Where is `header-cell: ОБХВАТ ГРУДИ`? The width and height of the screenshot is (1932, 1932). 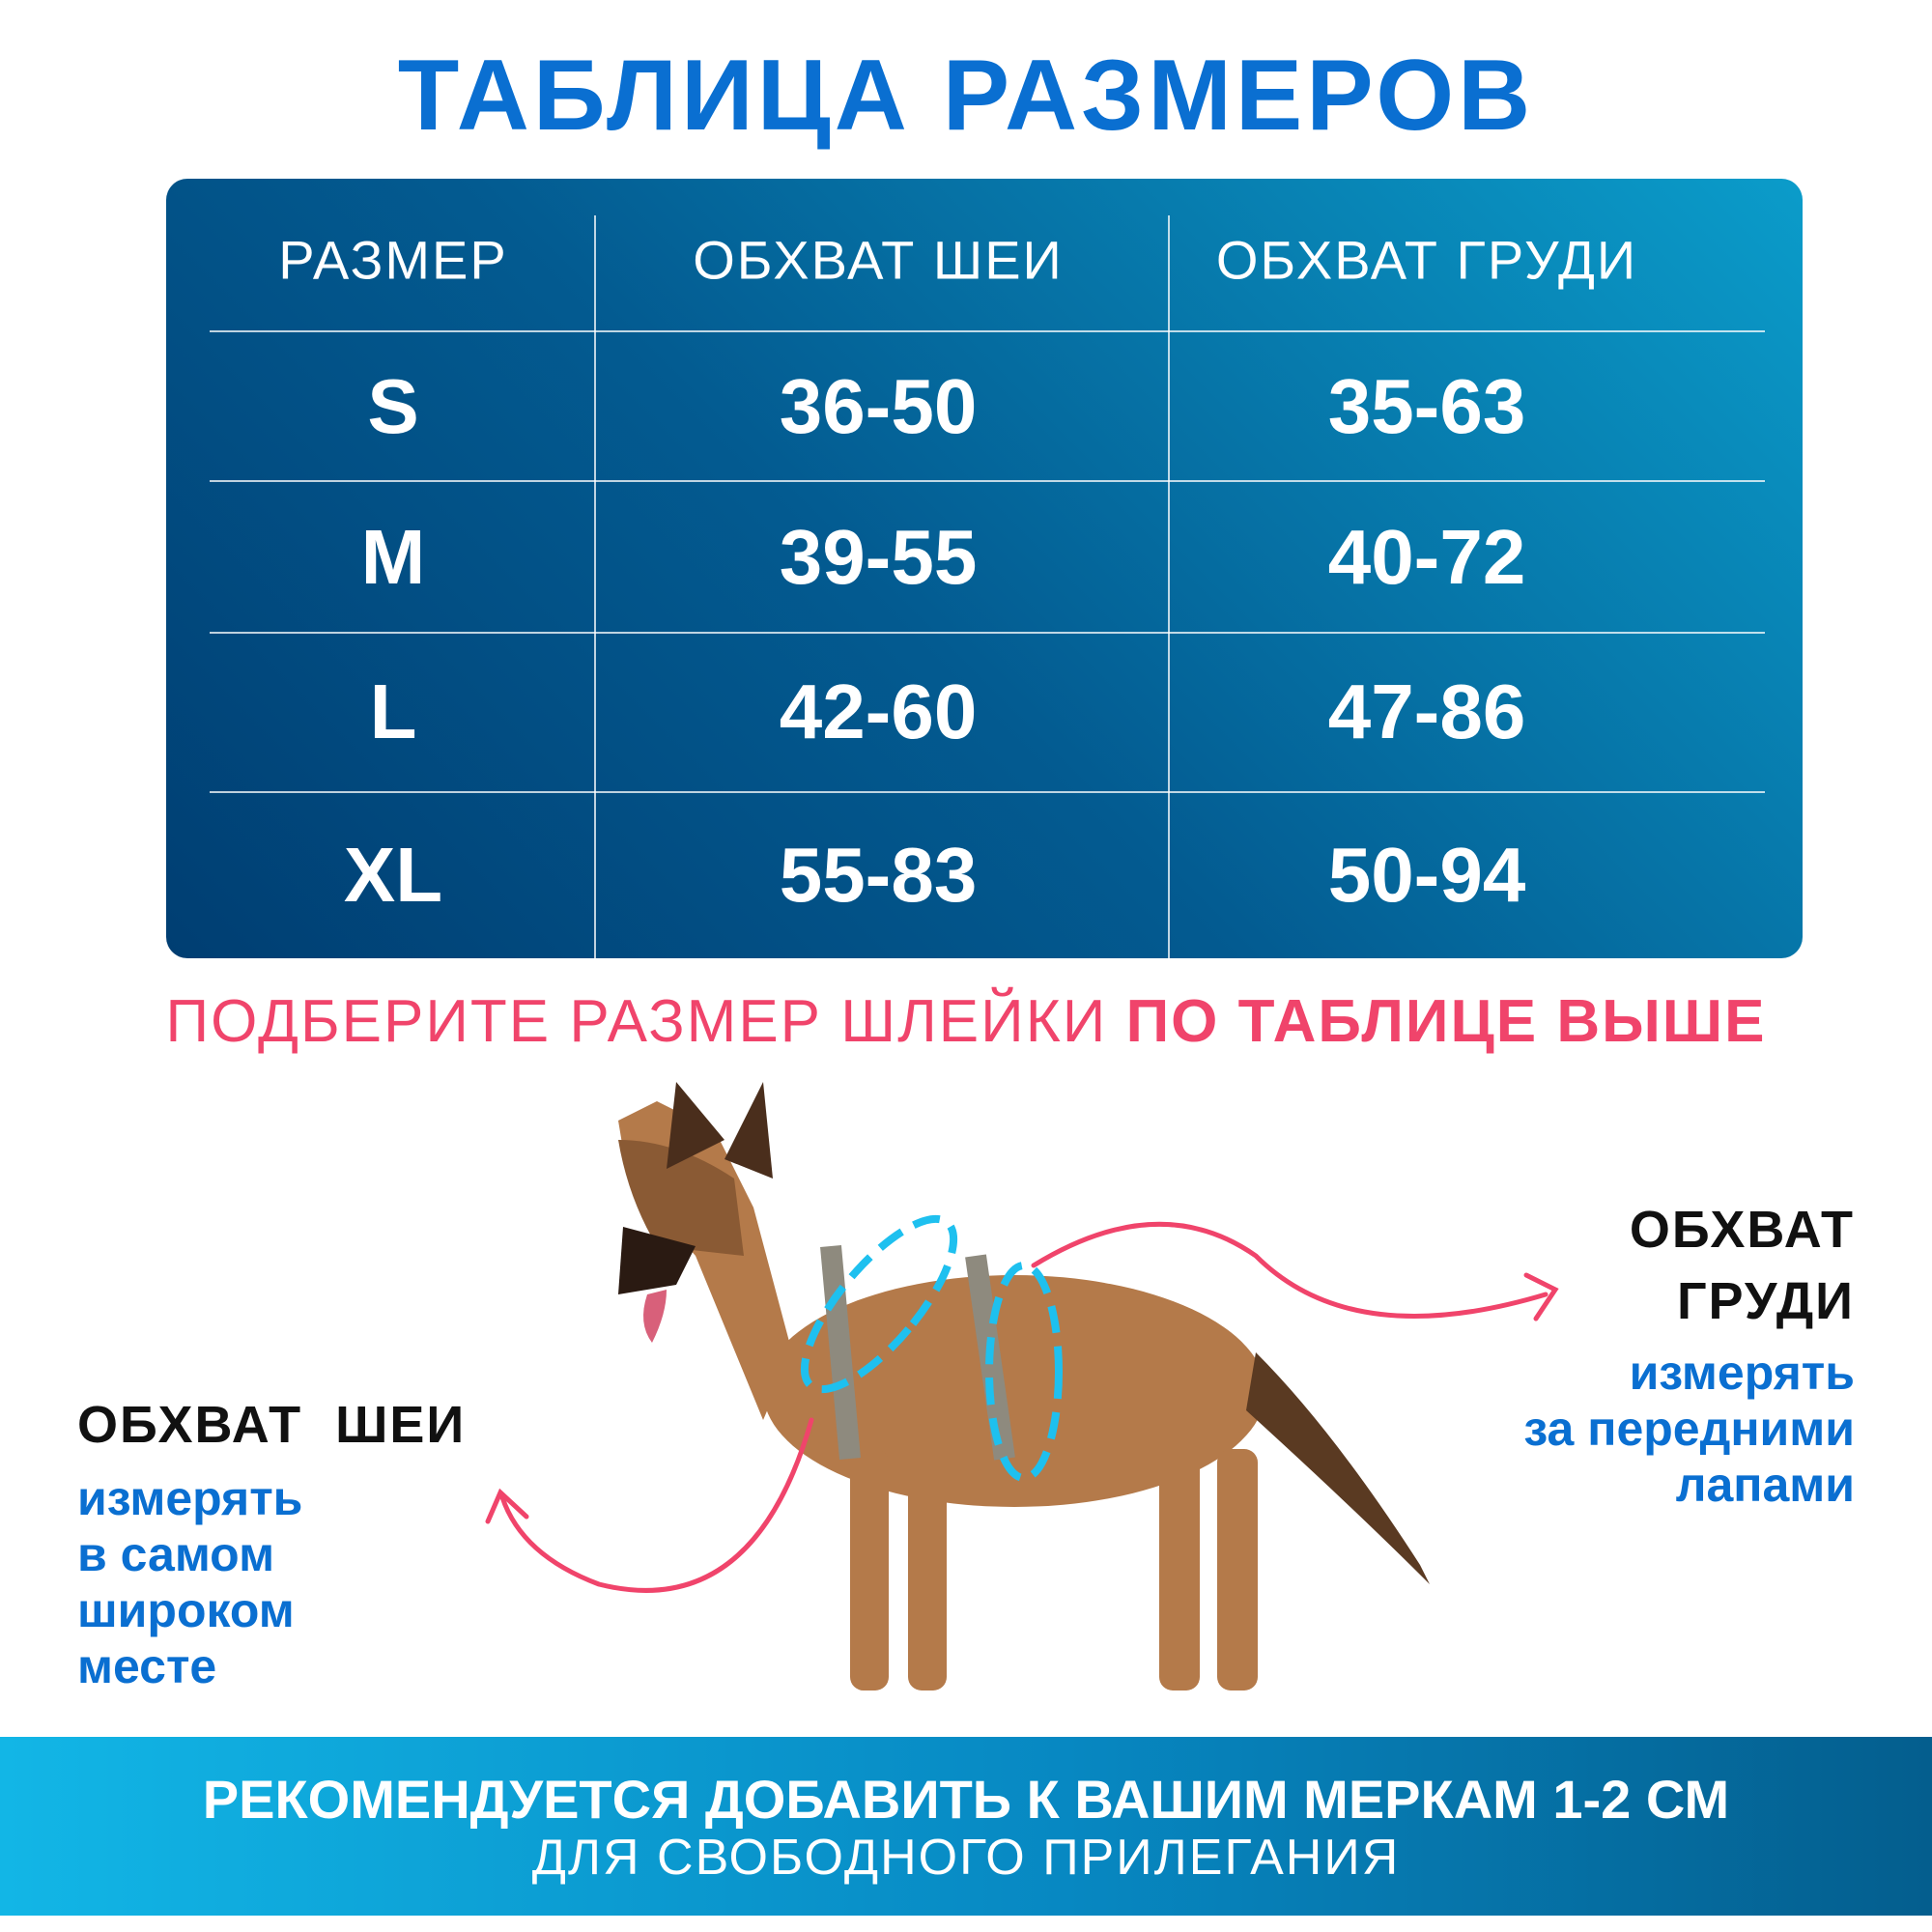 header-cell: ОБХВАТ ГРУДИ is located at coordinates (1426, 260).